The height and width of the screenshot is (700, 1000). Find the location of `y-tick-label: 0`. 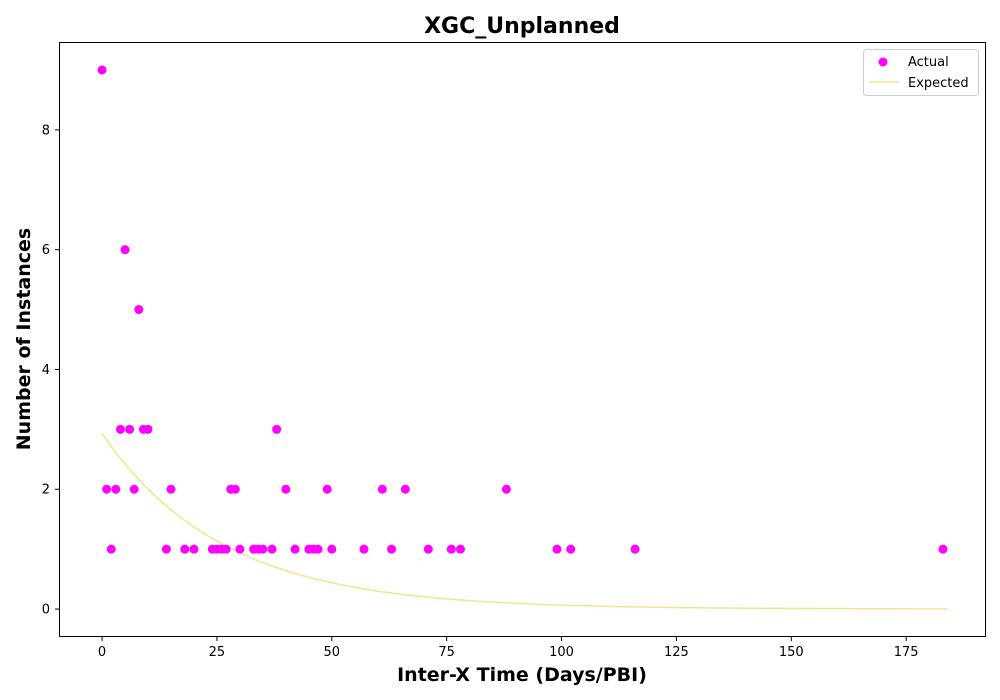

y-tick-label: 0 is located at coordinates (46, 610).